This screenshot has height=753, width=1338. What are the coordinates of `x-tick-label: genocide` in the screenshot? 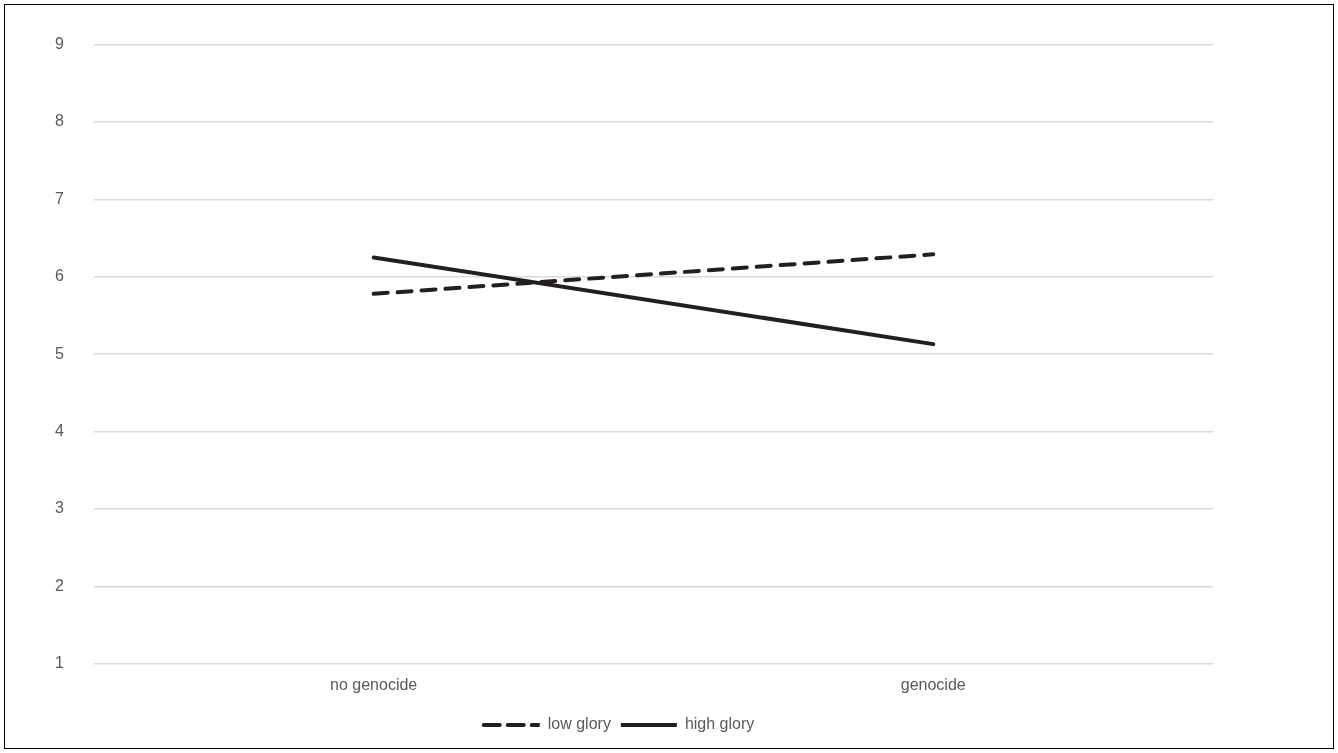 It's located at (933, 684).